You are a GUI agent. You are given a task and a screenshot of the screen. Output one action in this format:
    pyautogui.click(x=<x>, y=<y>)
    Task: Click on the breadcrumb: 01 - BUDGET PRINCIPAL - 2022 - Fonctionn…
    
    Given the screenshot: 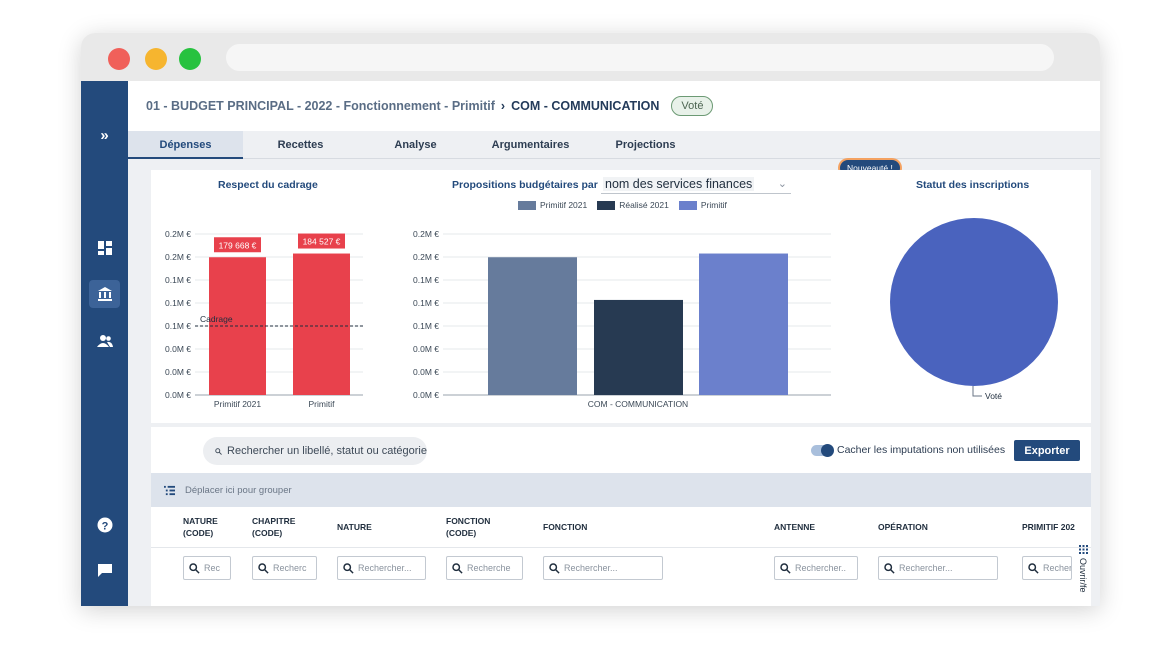 What is the action you would take?
    pyautogui.click(x=430, y=106)
    